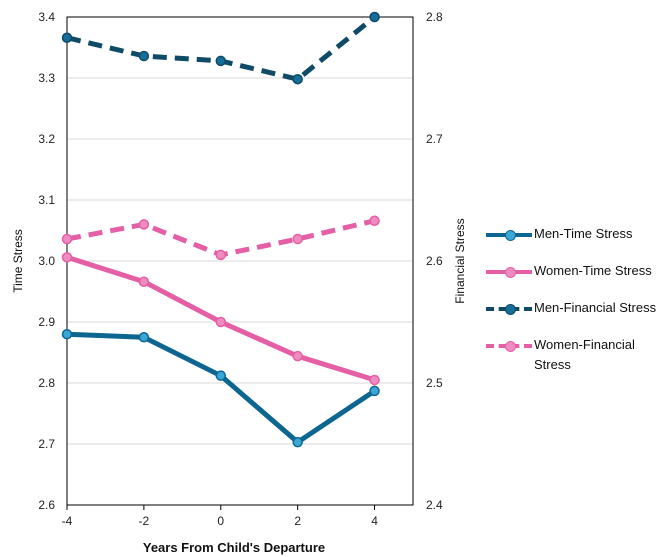 Image resolution: width=669 pixels, height=557 pixels. I want to click on right-tick-label: 2.8, so click(434, 17).